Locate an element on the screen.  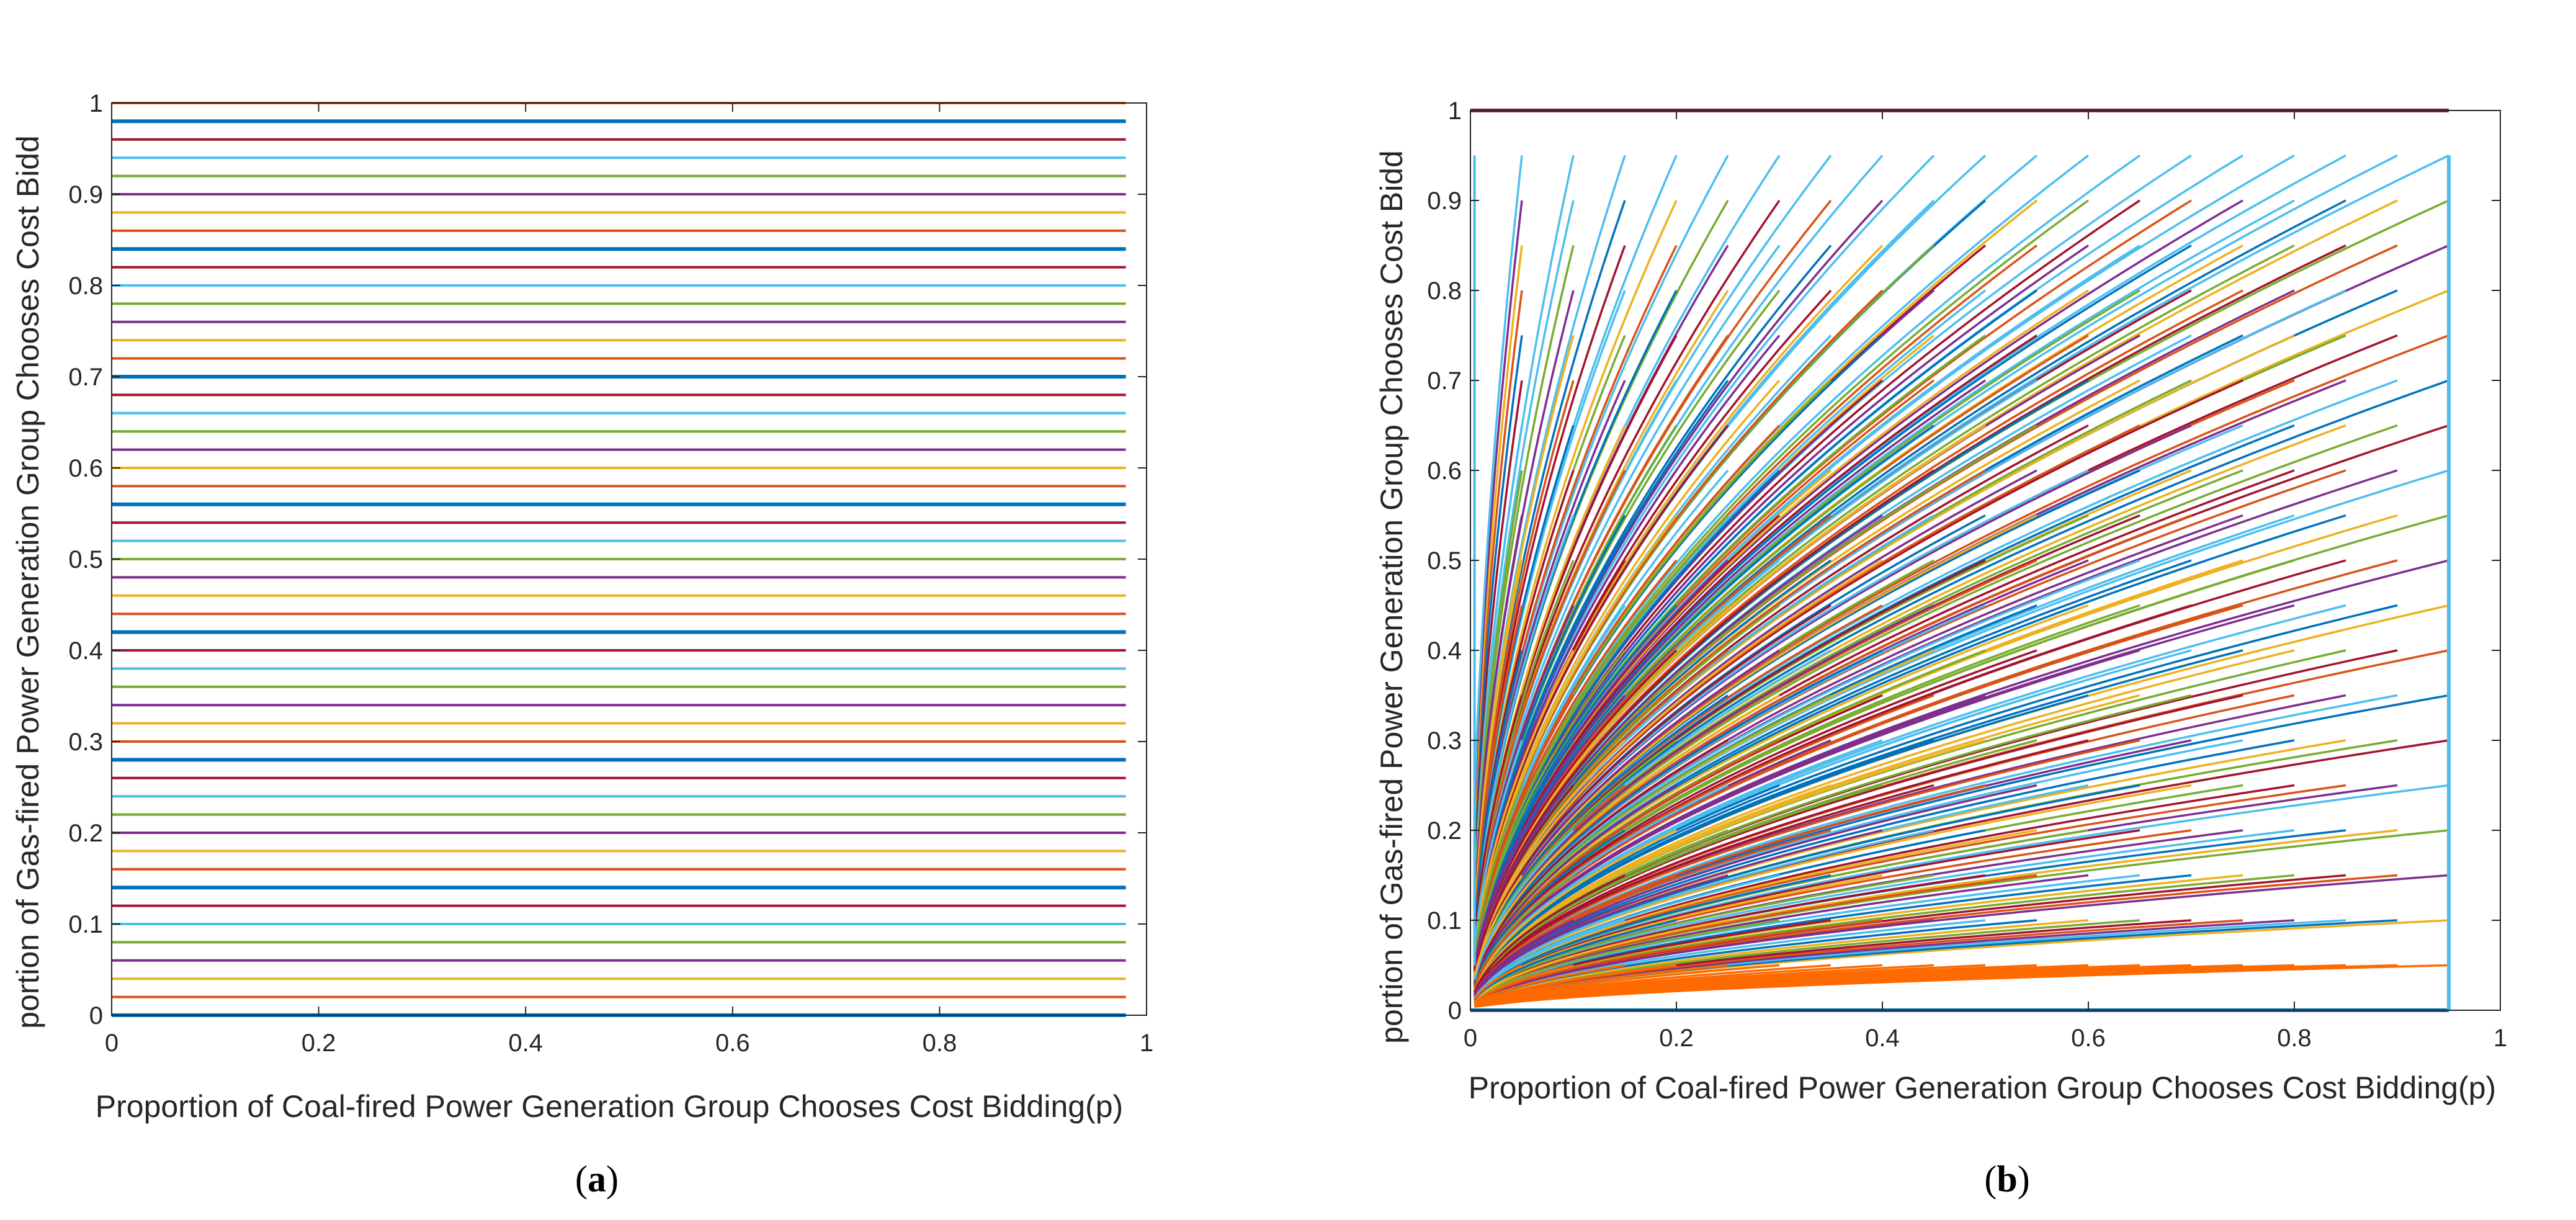
panel-a-ytick-label: 0.3 is located at coordinates (85, 742).